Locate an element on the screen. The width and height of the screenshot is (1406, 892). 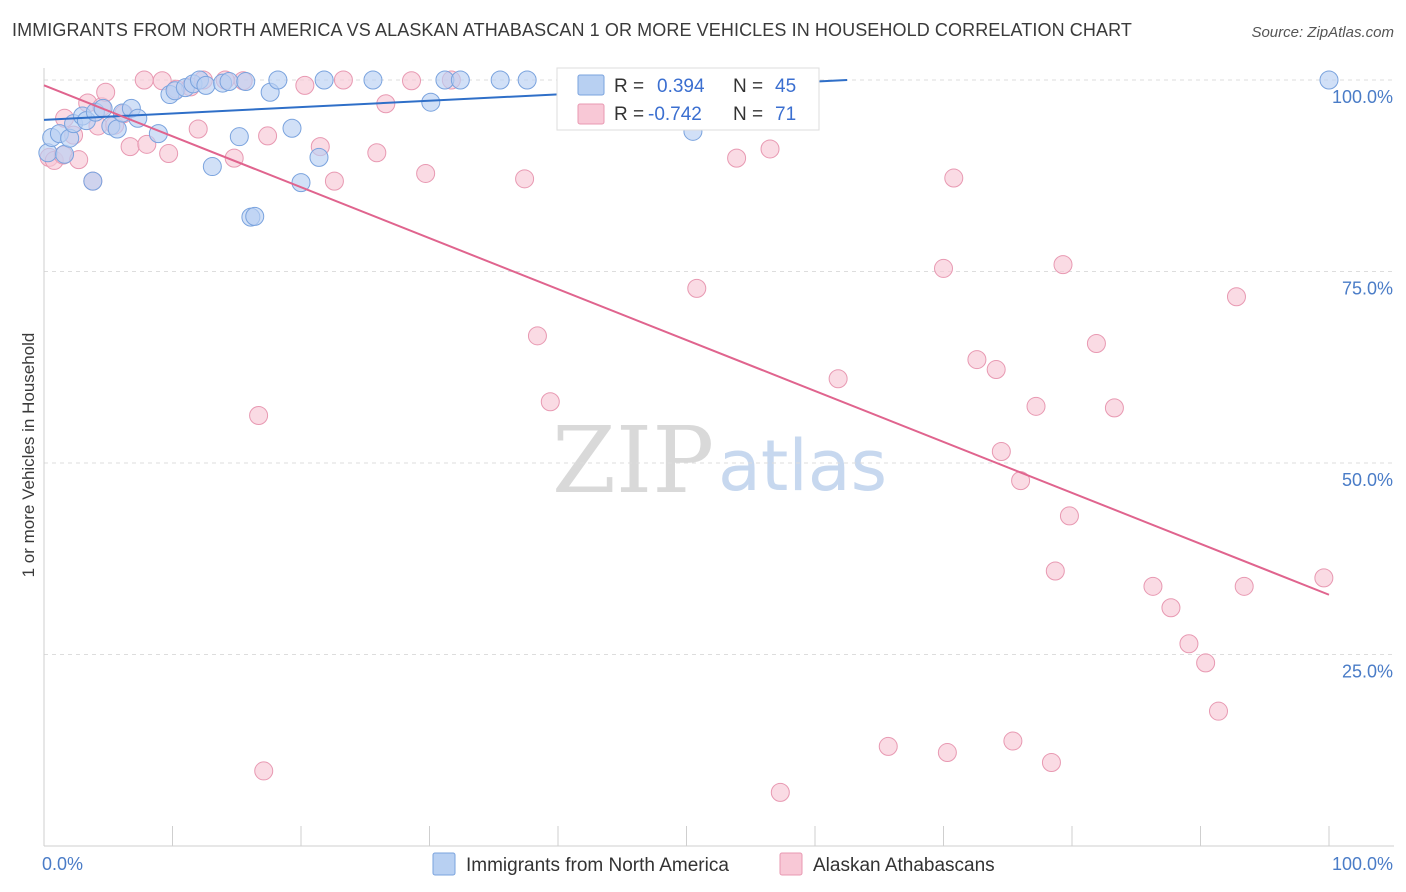
stats-pink-n-value: 71 is located at coordinates (785, 114).